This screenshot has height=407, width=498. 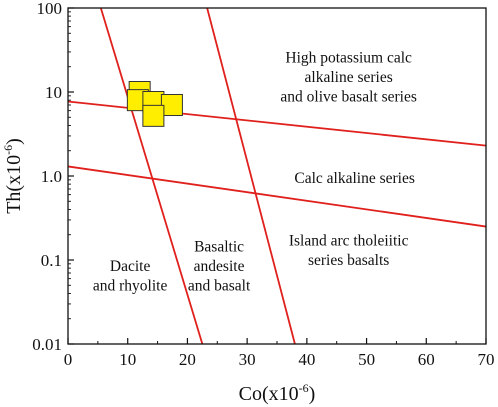 I want to click on region-label-line: and rhyolite, so click(x=130, y=285).